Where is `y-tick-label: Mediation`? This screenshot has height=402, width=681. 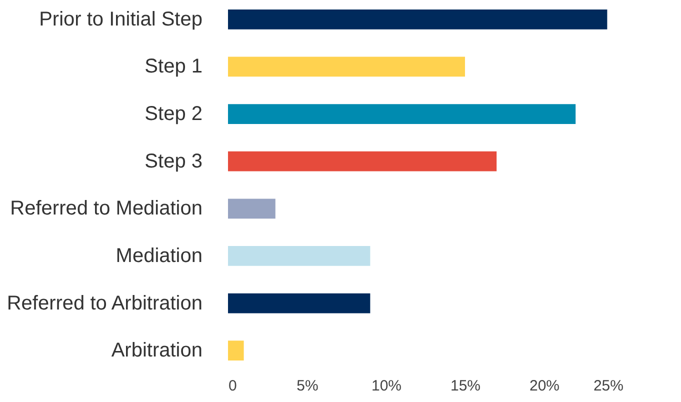
y-tick-label: Mediation is located at coordinates (159, 255).